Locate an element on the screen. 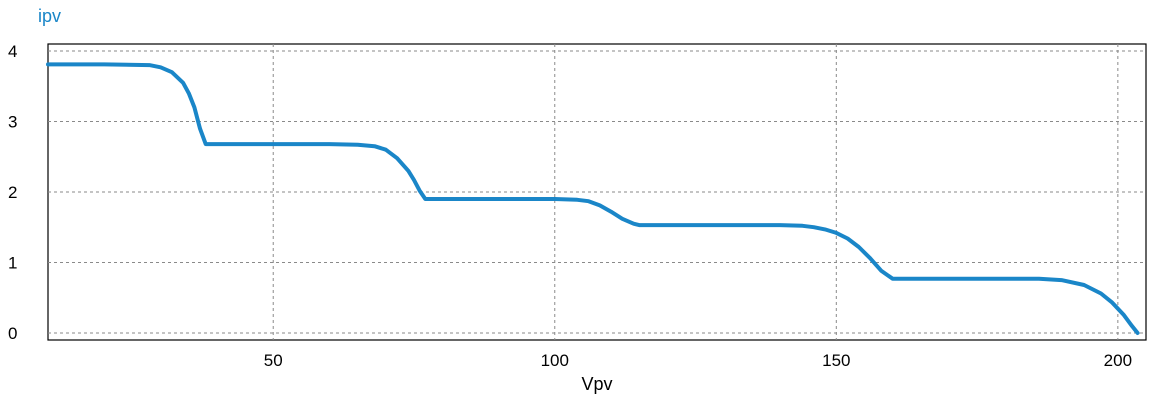  x-tick-label: 100 is located at coordinates (555, 360).